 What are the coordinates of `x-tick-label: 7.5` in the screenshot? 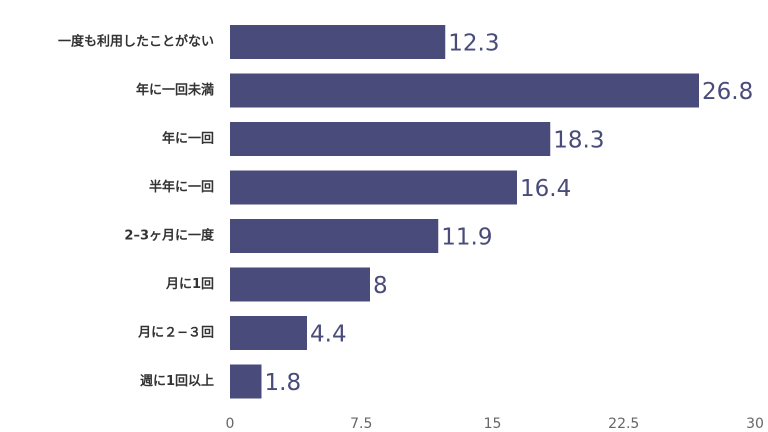 It's located at (361, 424).